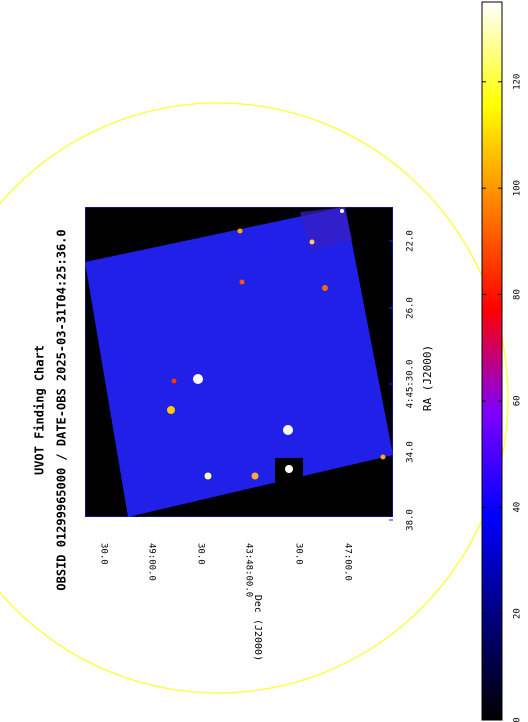  I want to click on colorbar, so click(492, 361).